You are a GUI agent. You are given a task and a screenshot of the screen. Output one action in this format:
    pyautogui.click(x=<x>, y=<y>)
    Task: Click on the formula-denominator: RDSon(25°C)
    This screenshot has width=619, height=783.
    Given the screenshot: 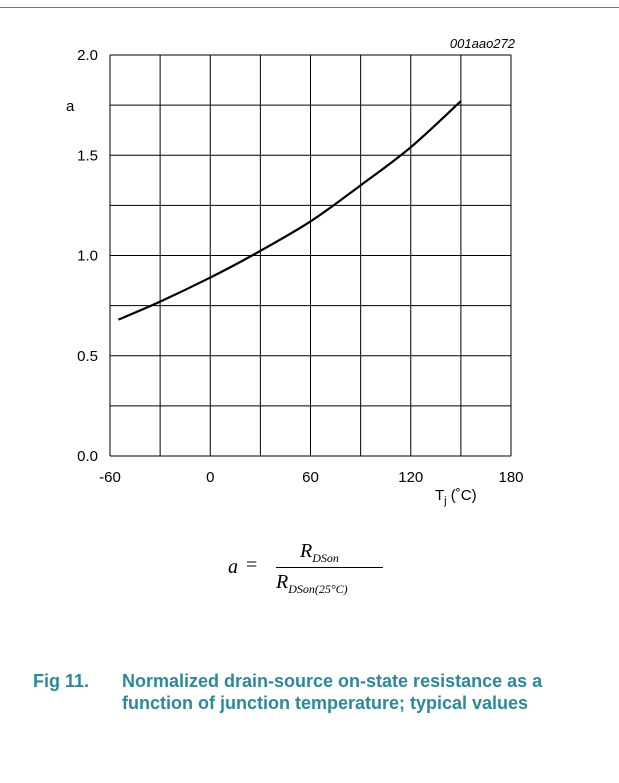 What is the action you would take?
    pyautogui.click(x=312, y=583)
    